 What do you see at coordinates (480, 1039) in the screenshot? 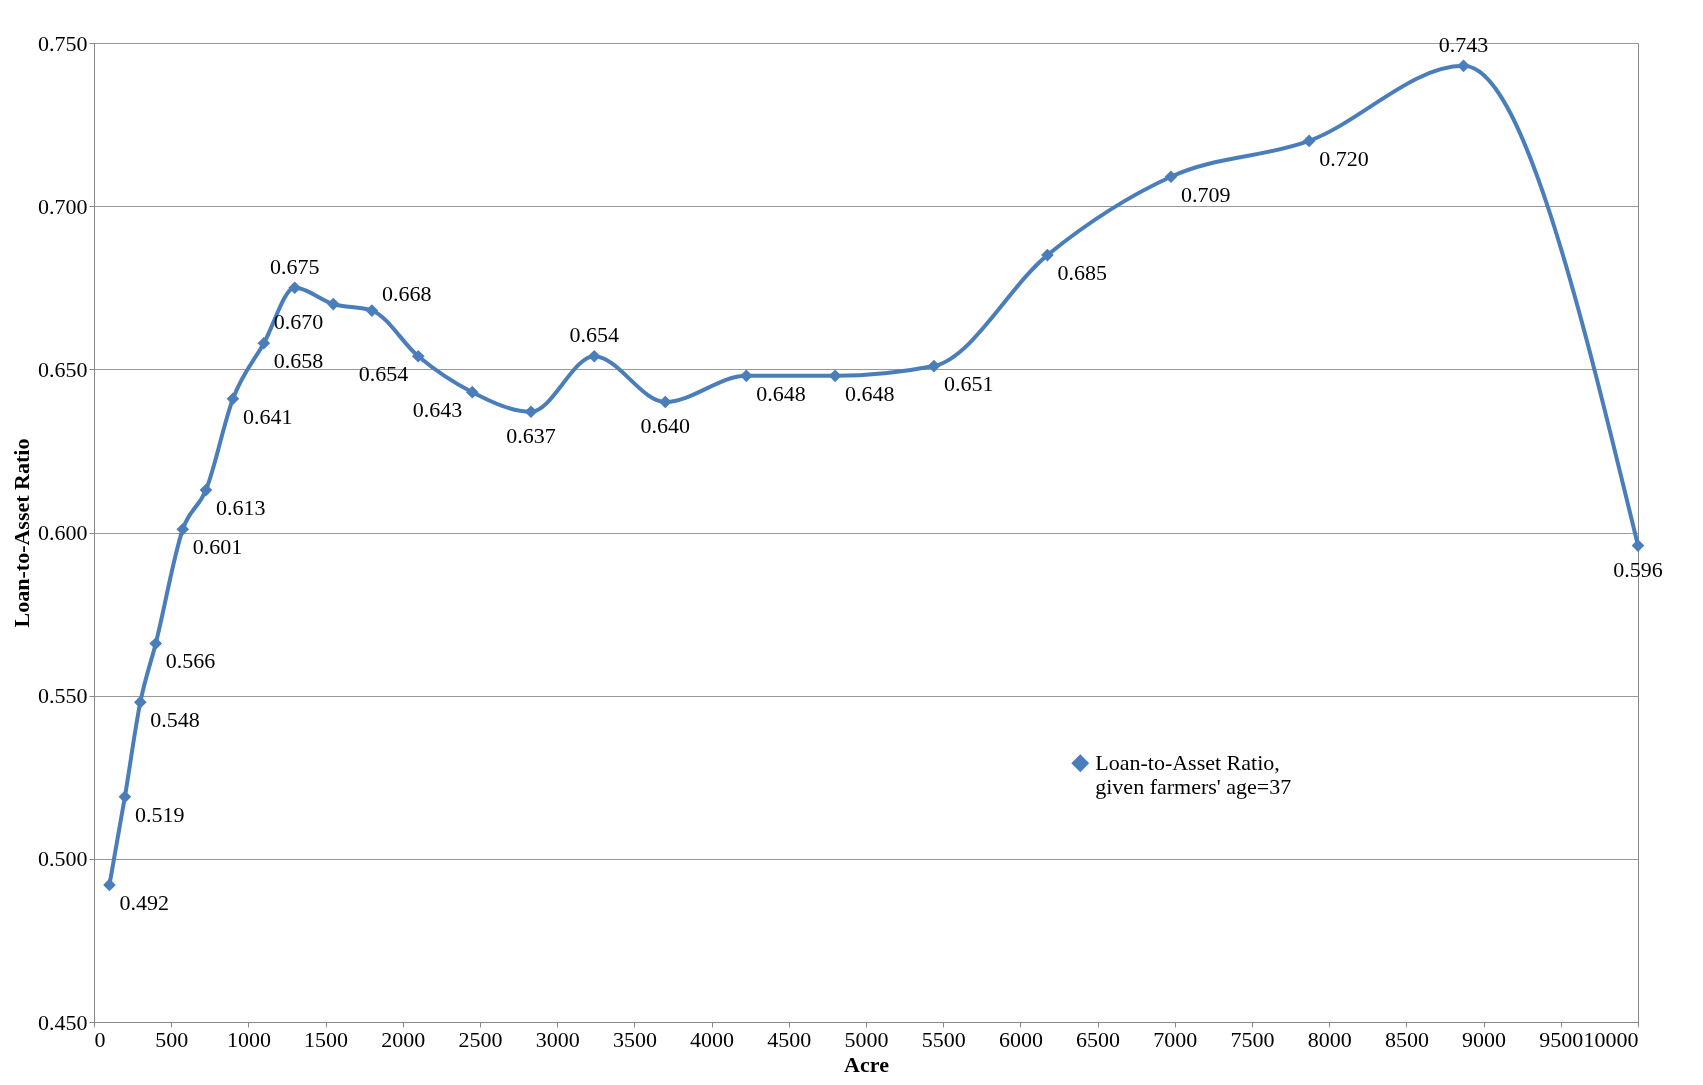
I see `x-tick-label: 2500` at bounding box center [480, 1039].